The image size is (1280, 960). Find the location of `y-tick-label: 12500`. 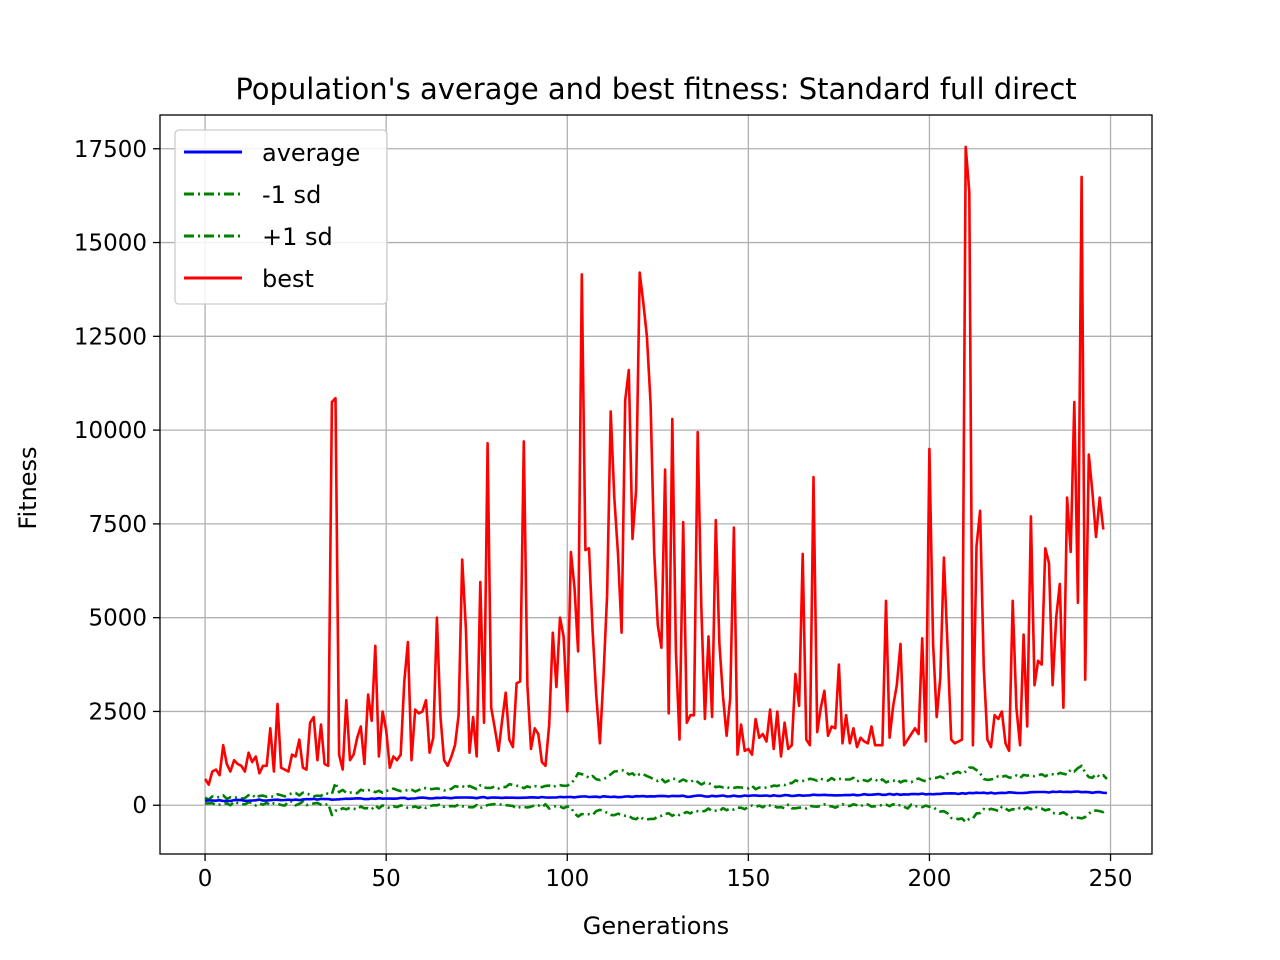

y-tick-label: 12500 is located at coordinates (110, 337).